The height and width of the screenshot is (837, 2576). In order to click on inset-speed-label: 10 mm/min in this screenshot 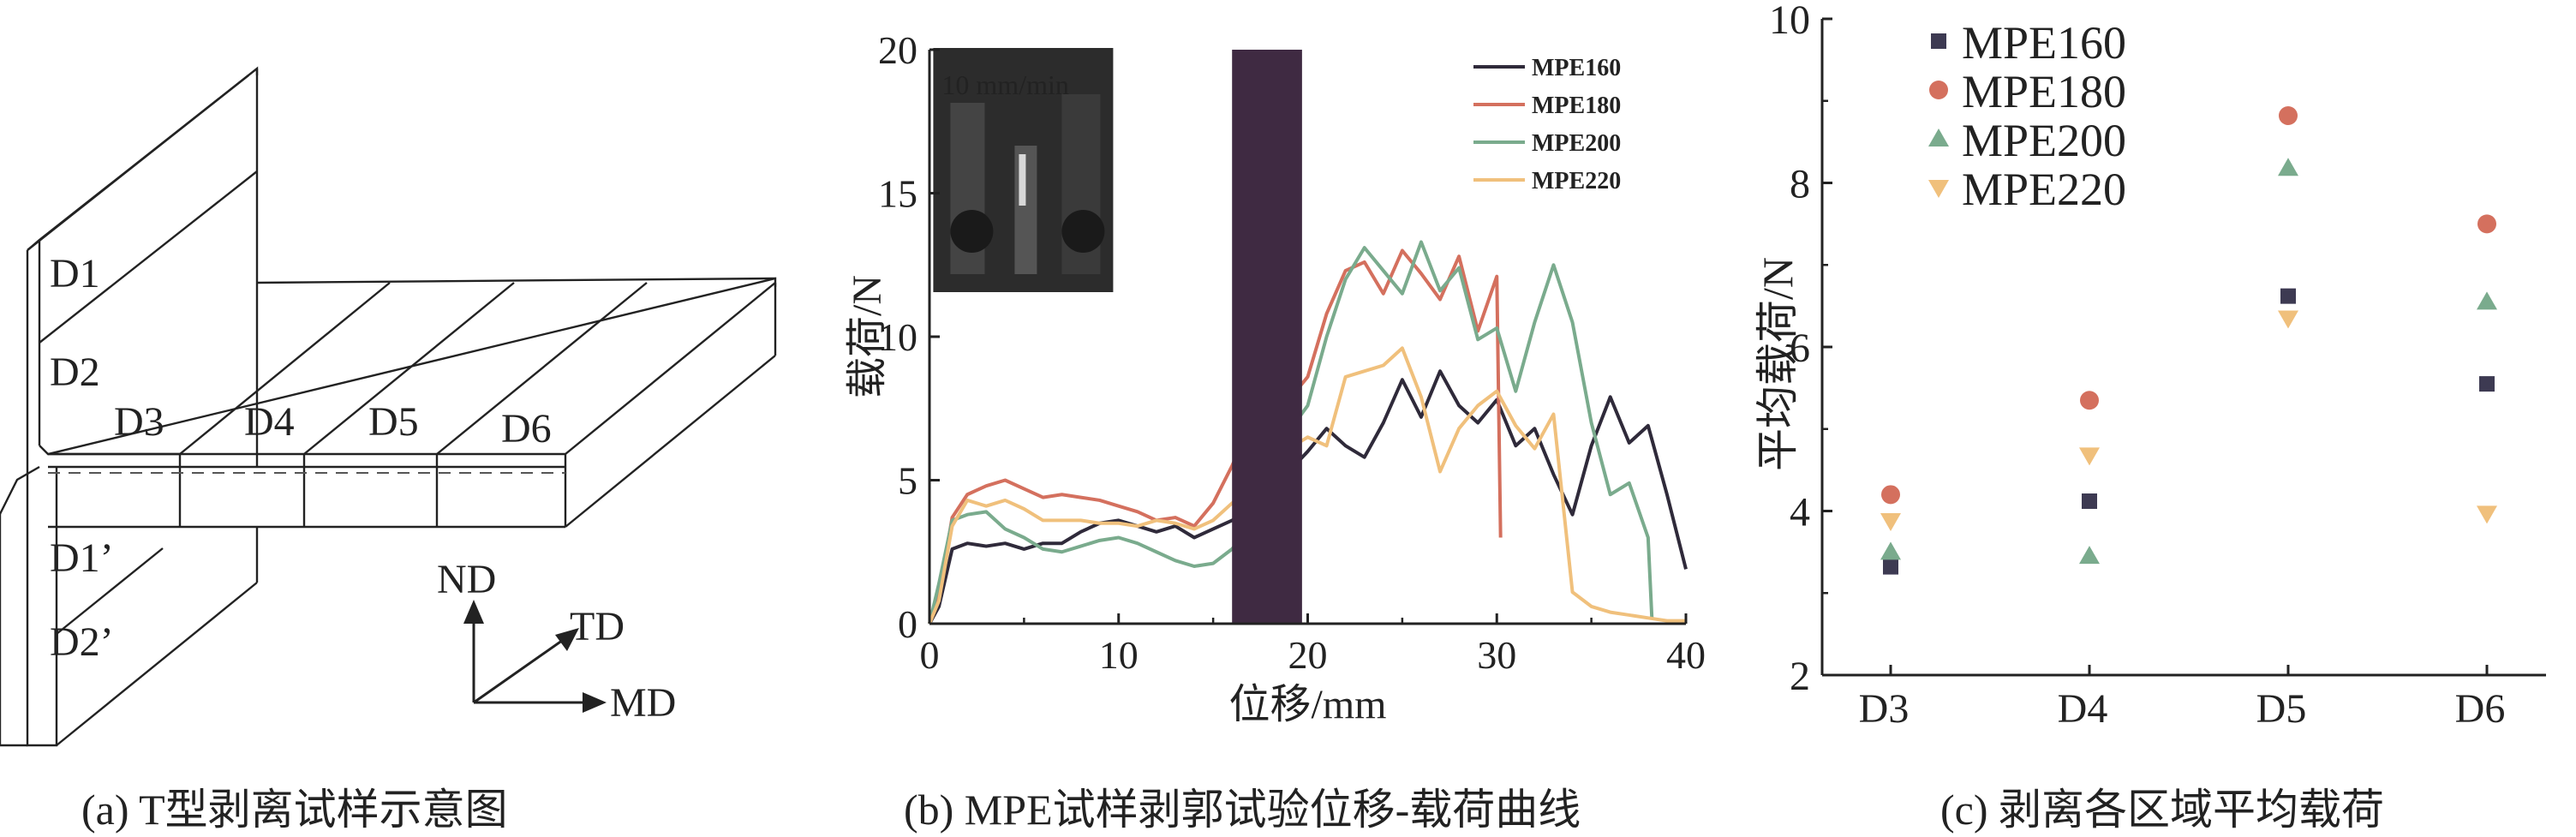, I will do `click(1005, 85)`.